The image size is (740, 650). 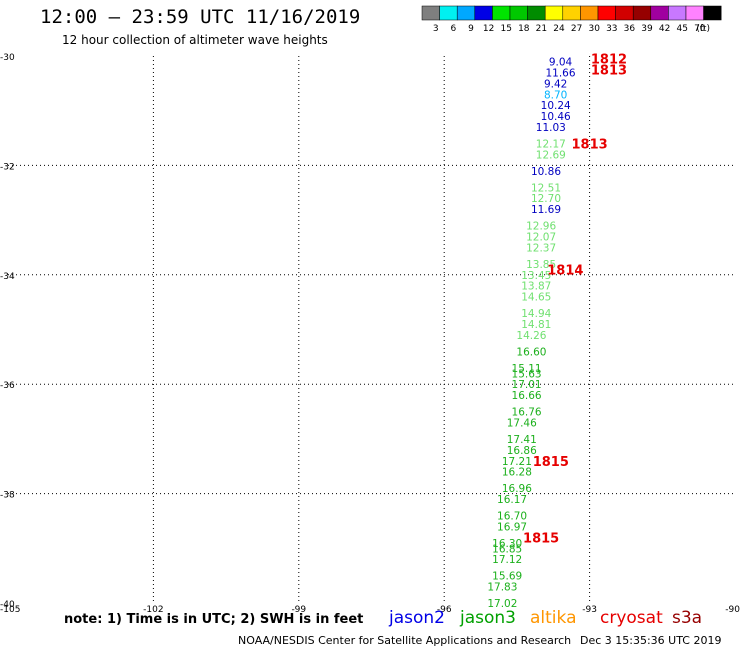 I want to click on wave-height-label: 10.86, so click(x=546, y=172).